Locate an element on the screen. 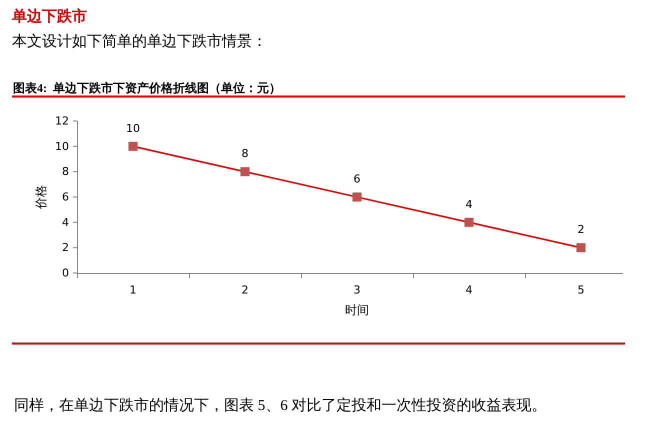 The width and height of the screenshot is (647, 421). x-tick-label: 5 is located at coordinates (581, 290).